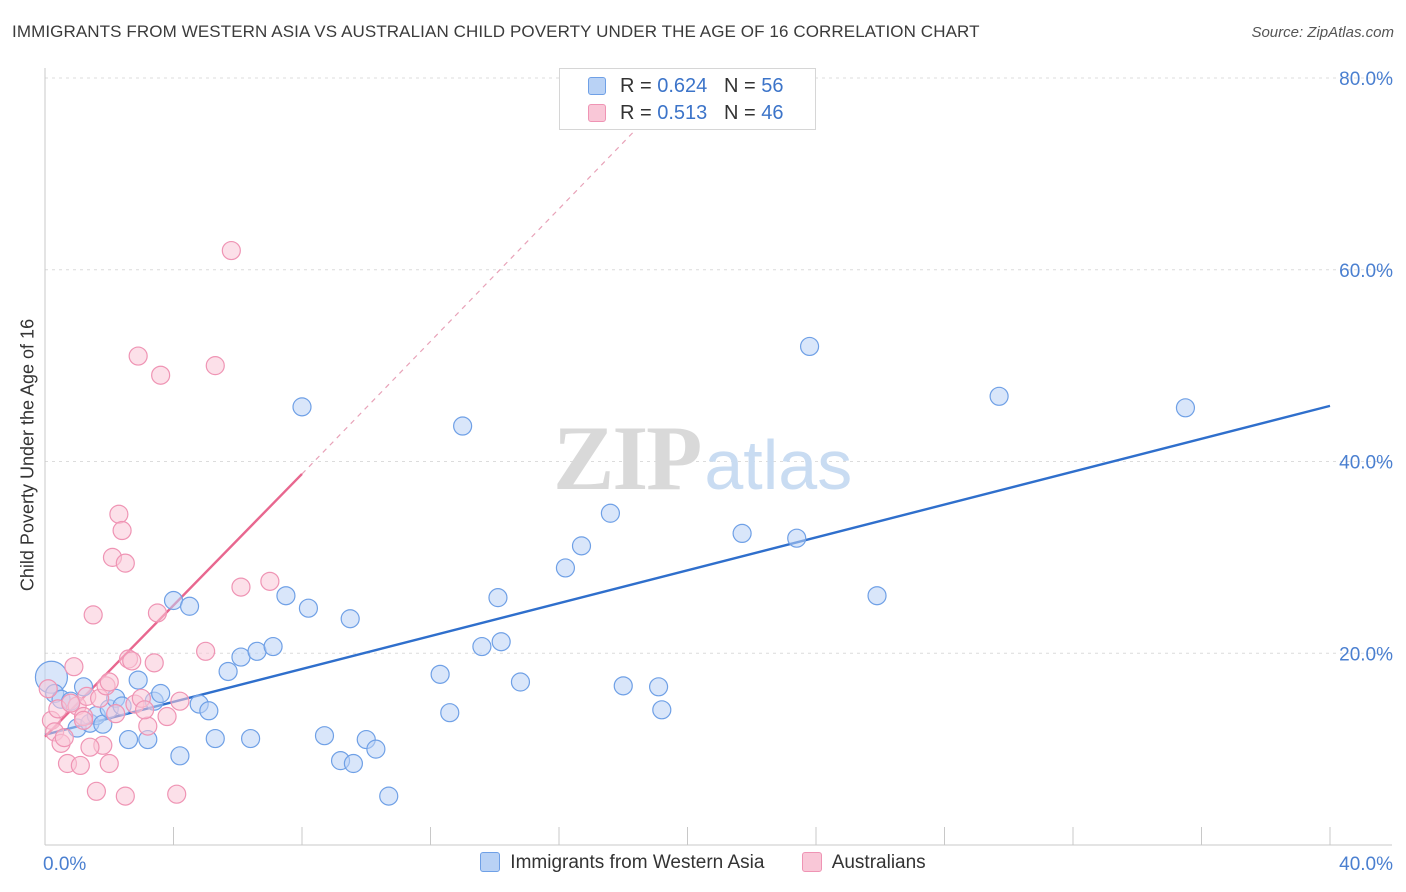  I want to click on legend-item-australians: Australians, so click(863, 863).